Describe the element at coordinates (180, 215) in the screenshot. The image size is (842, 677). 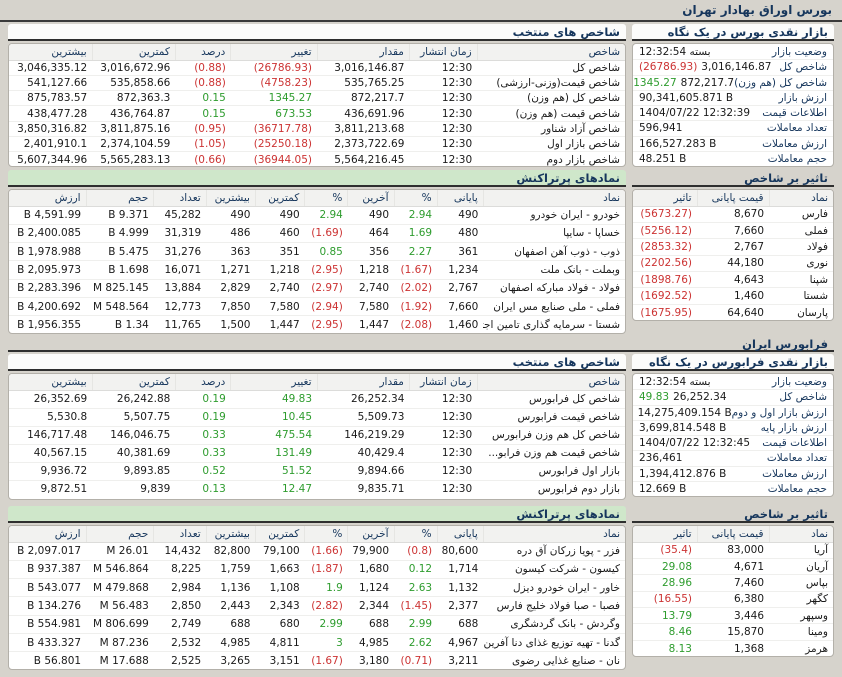
I see `table-cell: 45,282` at that location.